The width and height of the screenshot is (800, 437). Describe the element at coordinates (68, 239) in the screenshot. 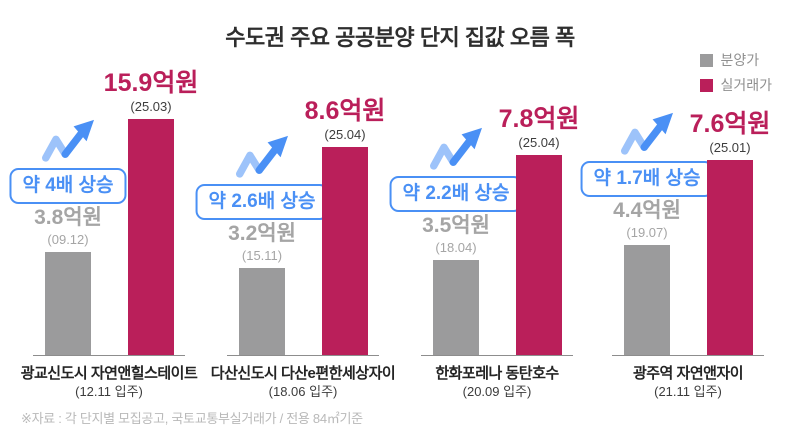

I see `presale-date-label: (09.12)` at that location.